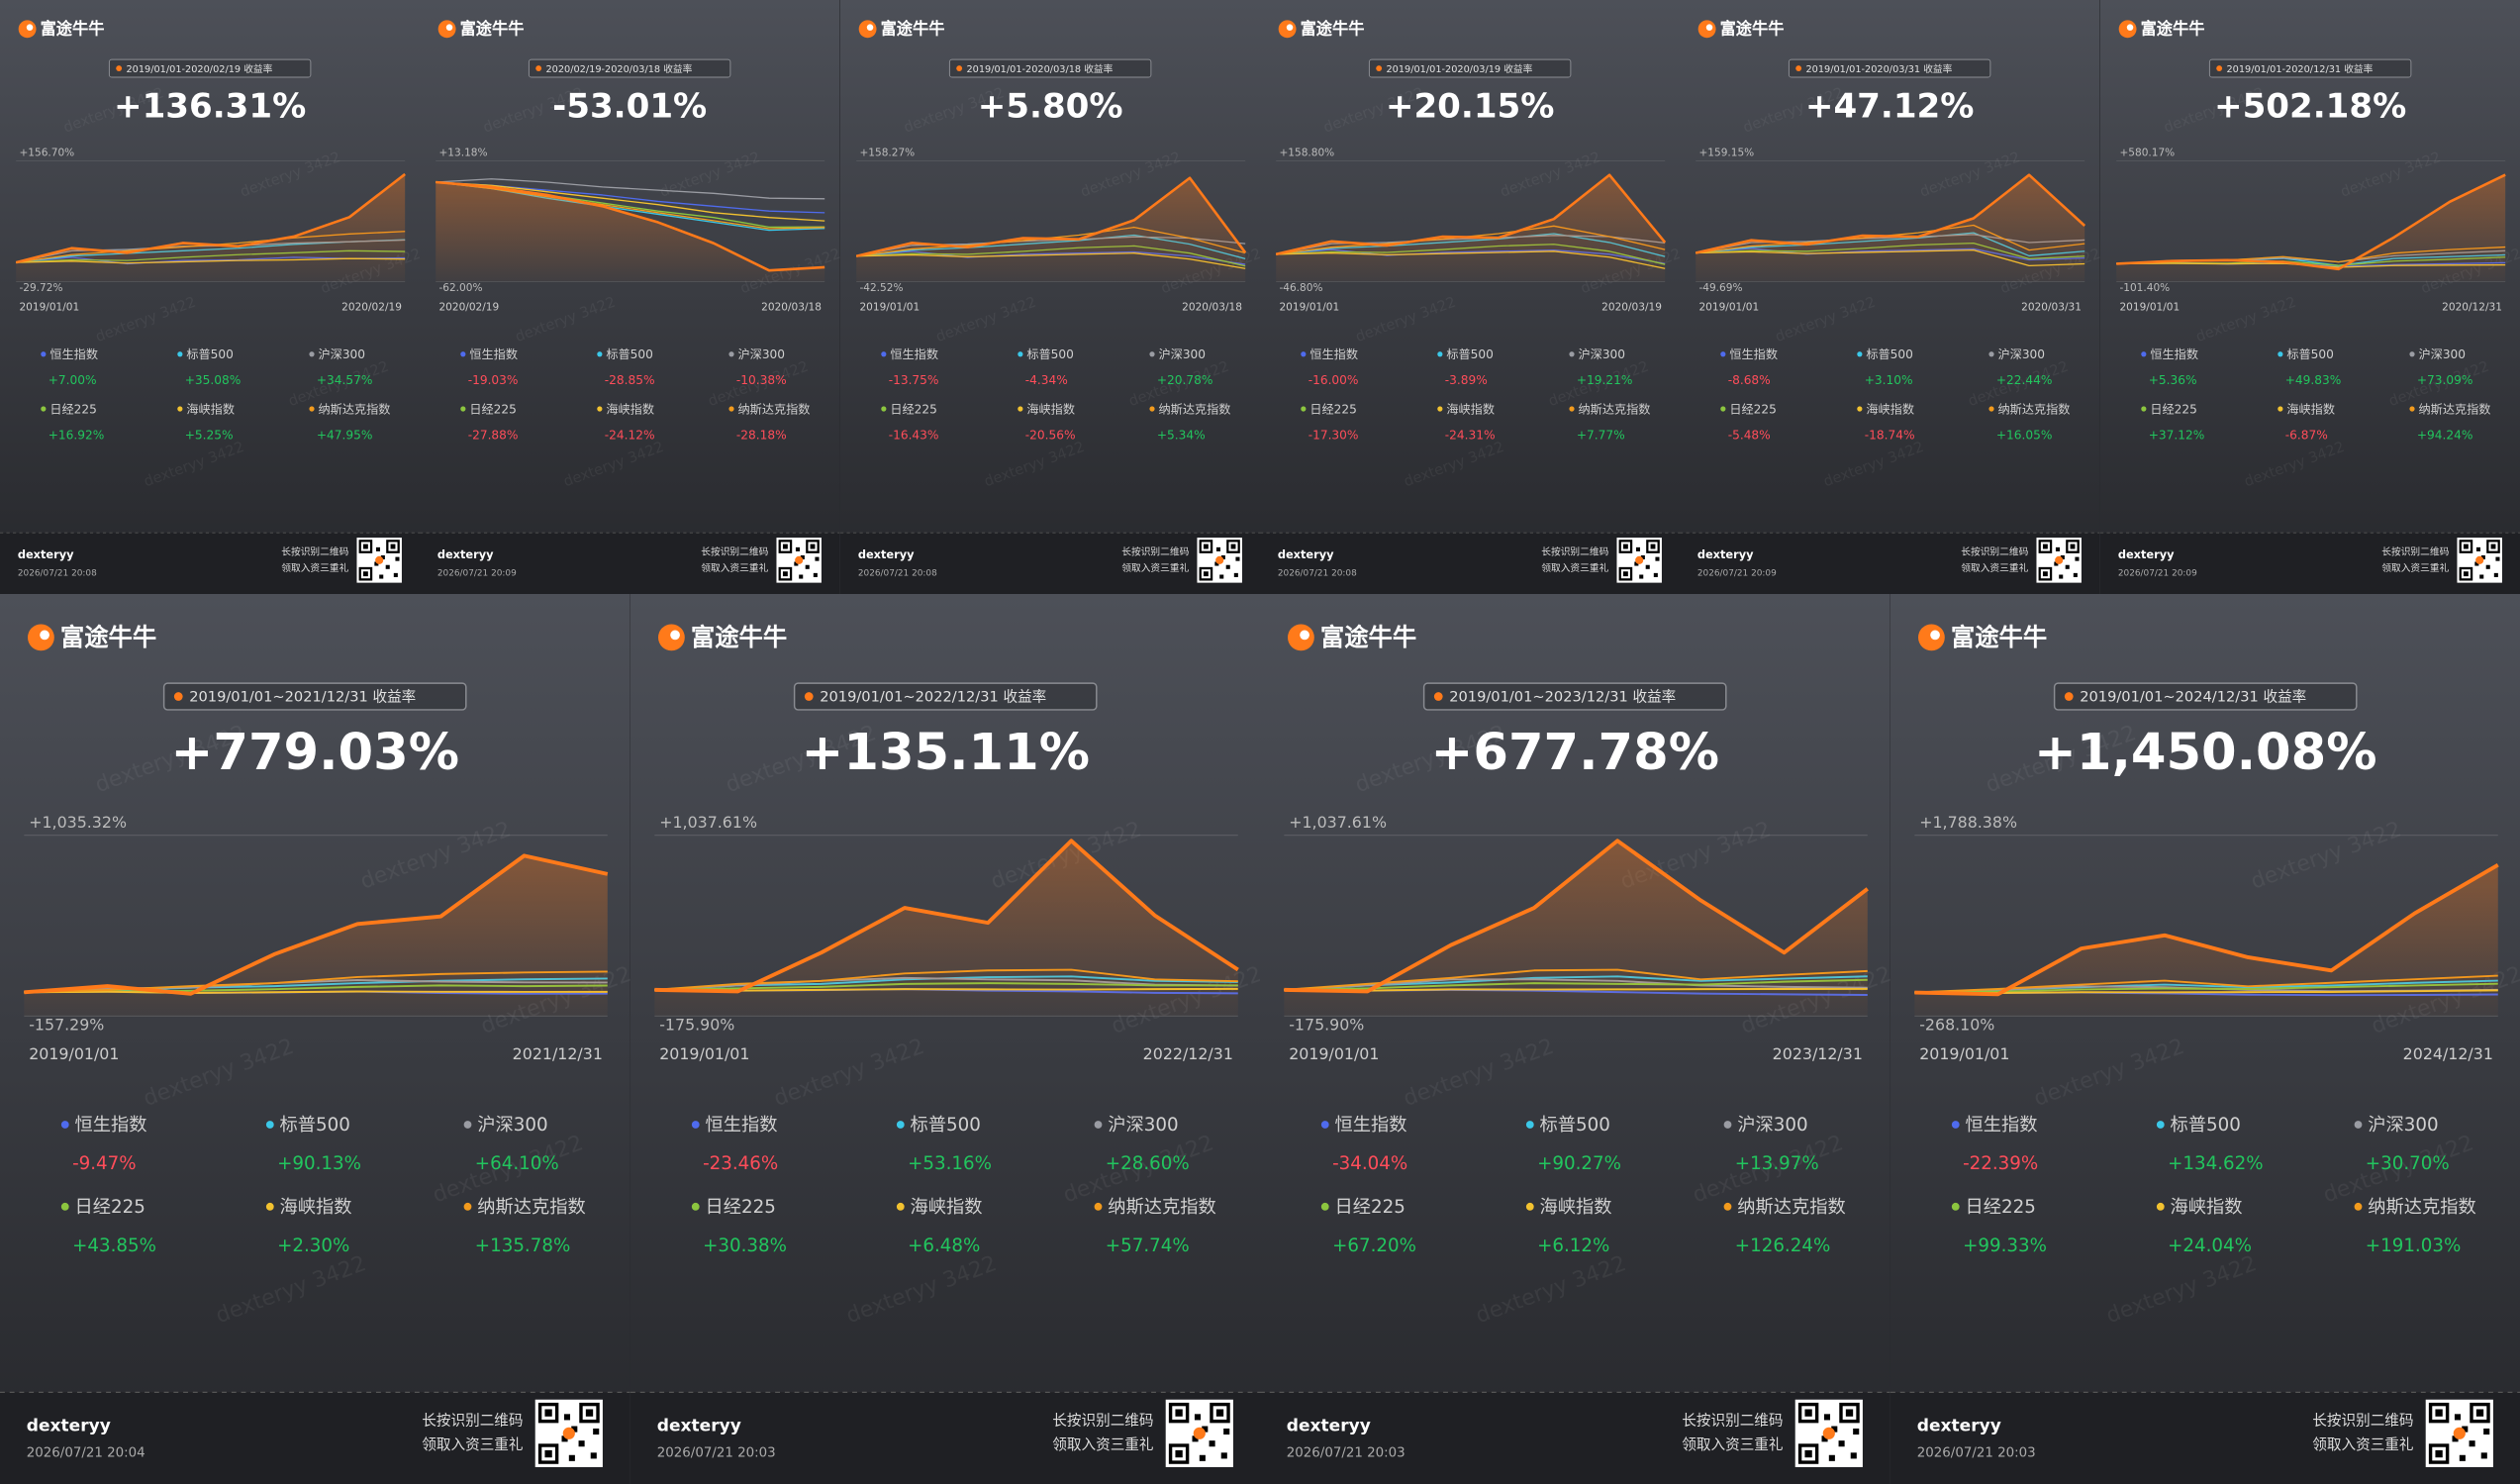  What do you see at coordinates (213, 380) in the screenshot?
I see `legend-return: +35.08%` at bounding box center [213, 380].